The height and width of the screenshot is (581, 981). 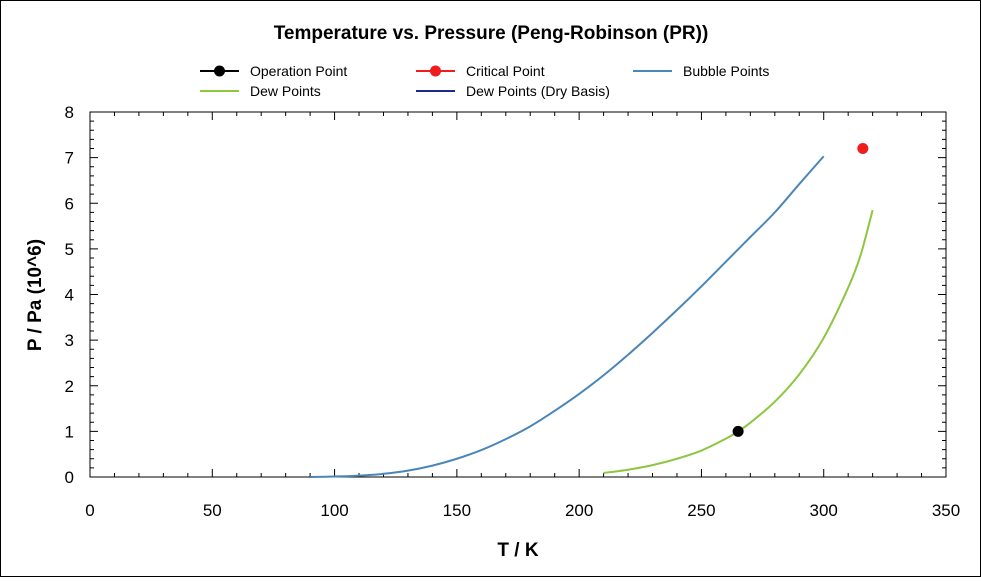 What do you see at coordinates (69, 295) in the screenshot?
I see `y-tick-label: 4` at bounding box center [69, 295].